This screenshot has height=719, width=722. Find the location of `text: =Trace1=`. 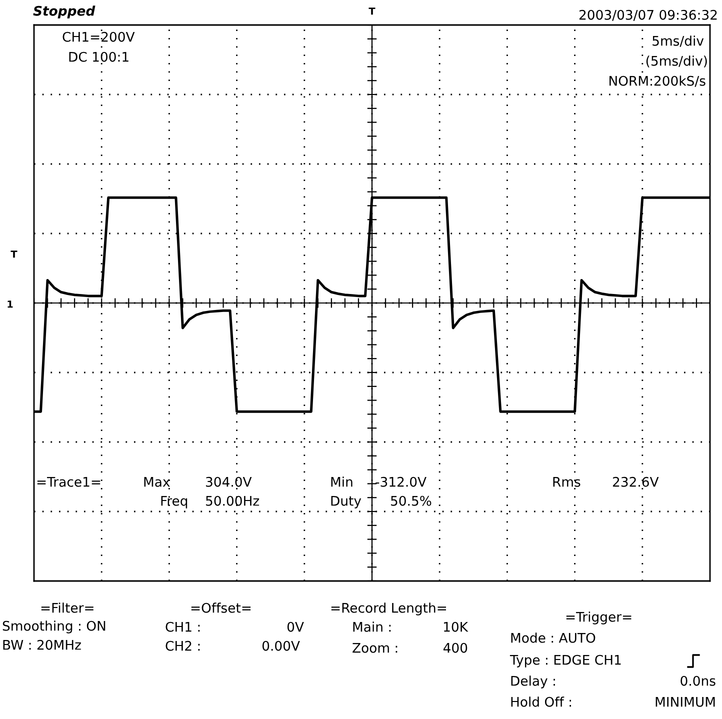

text: =Trace1= is located at coordinates (68, 482).